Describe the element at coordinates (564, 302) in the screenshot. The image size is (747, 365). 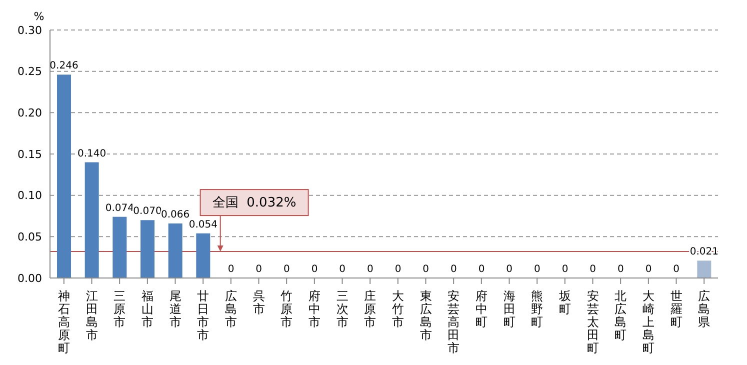
I see `x-tick-label: 坂町` at that location.